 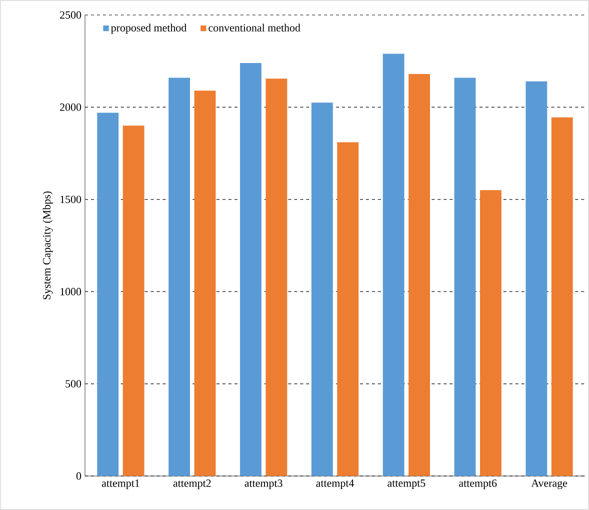 I want to click on y-tick-label: 2500, so click(x=71, y=15).